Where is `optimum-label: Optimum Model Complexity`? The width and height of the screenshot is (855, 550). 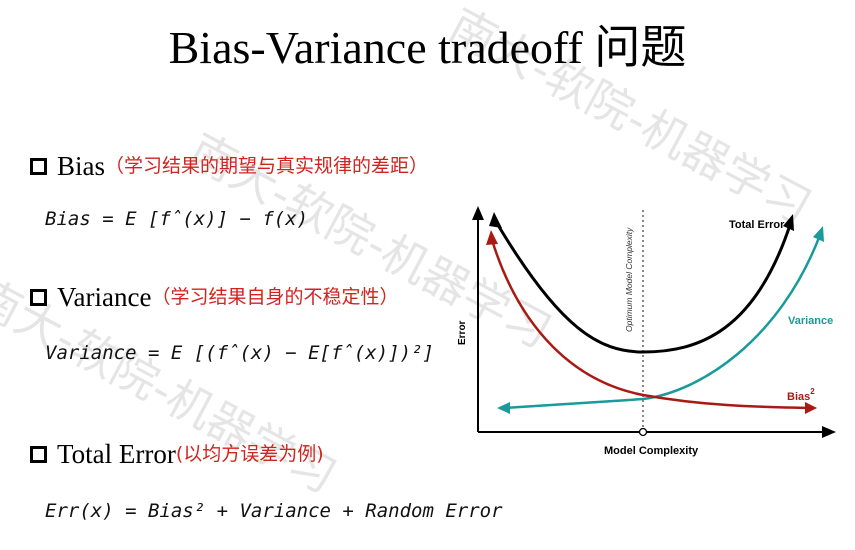 optimum-label: Optimum Model Complexity is located at coordinates (629, 279).